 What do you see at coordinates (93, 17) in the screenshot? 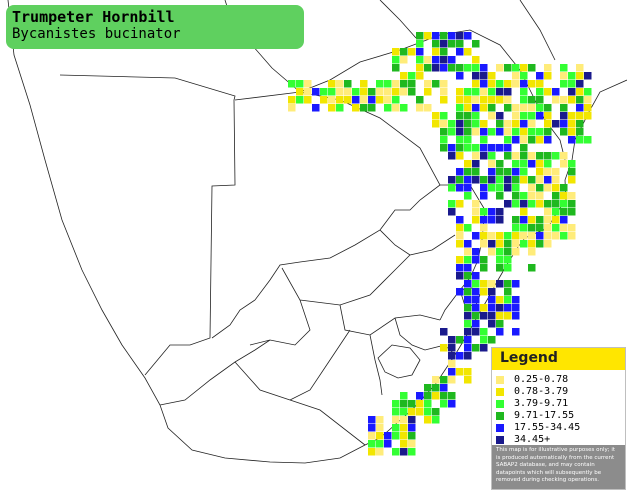
I see `species-common-name: Trumpeter Hornbill` at bounding box center [93, 17].